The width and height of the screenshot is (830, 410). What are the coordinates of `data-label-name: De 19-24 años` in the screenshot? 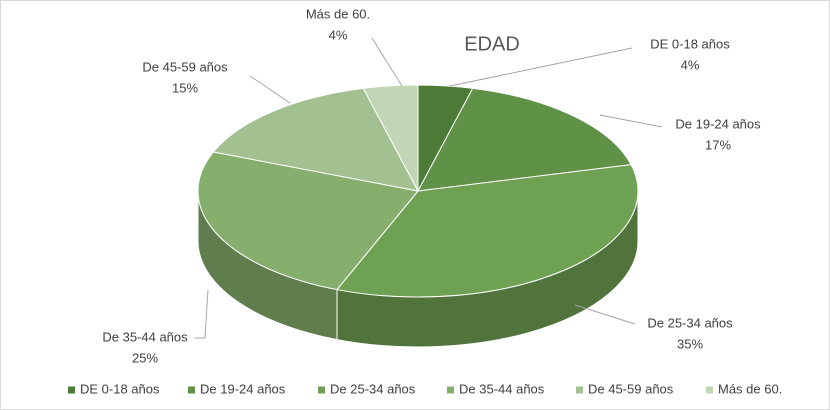 It's located at (718, 123).